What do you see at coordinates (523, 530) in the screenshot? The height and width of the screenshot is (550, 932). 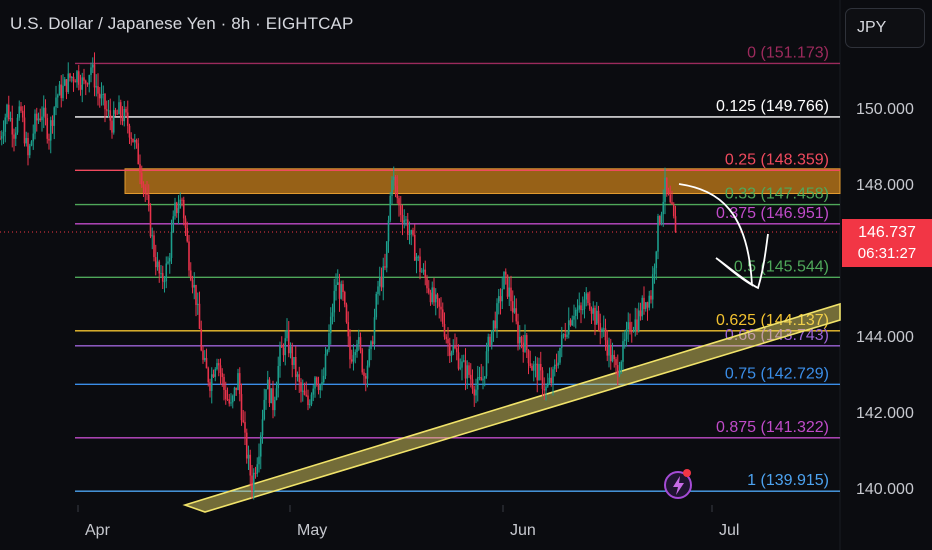 I see `x-tick-label: Jun` at bounding box center [523, 530].